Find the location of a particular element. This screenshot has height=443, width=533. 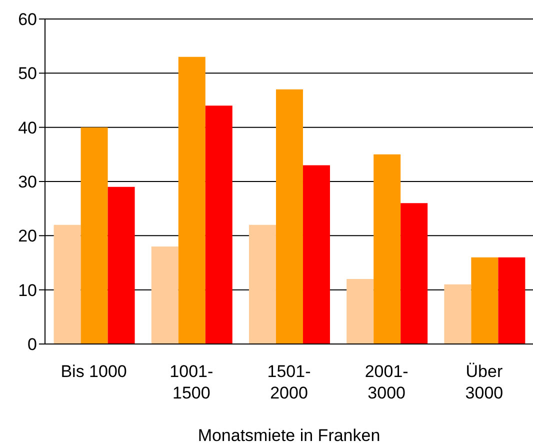

x-tick-label: 2001- 3000 is located at coordinates (386, 382).